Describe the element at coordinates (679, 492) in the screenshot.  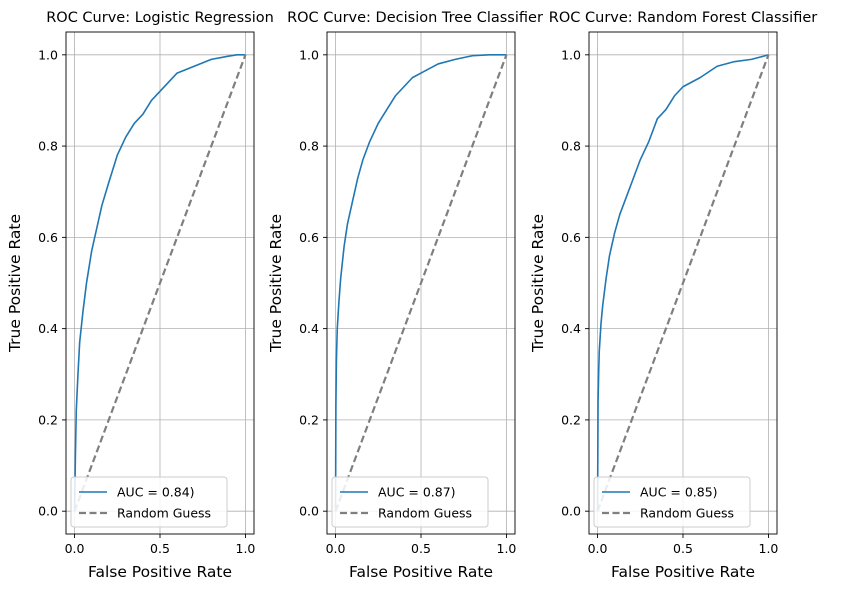
I see `legend-label: AUC = 0.85)` at that location.